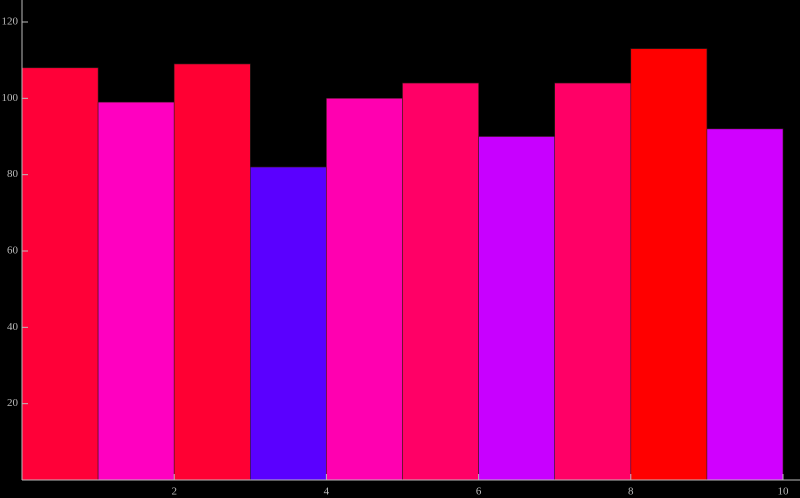 This screenshot has width=800, height=498. I want to click on x-tick-label: 6, so click(479, 492).